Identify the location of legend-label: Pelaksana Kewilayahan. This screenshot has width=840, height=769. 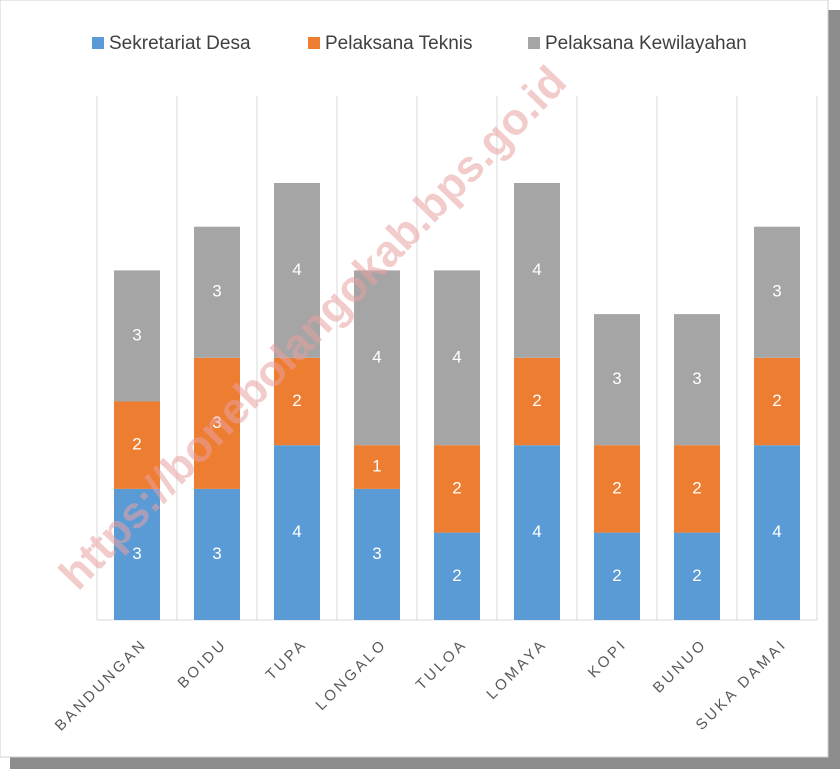
(646, 43).